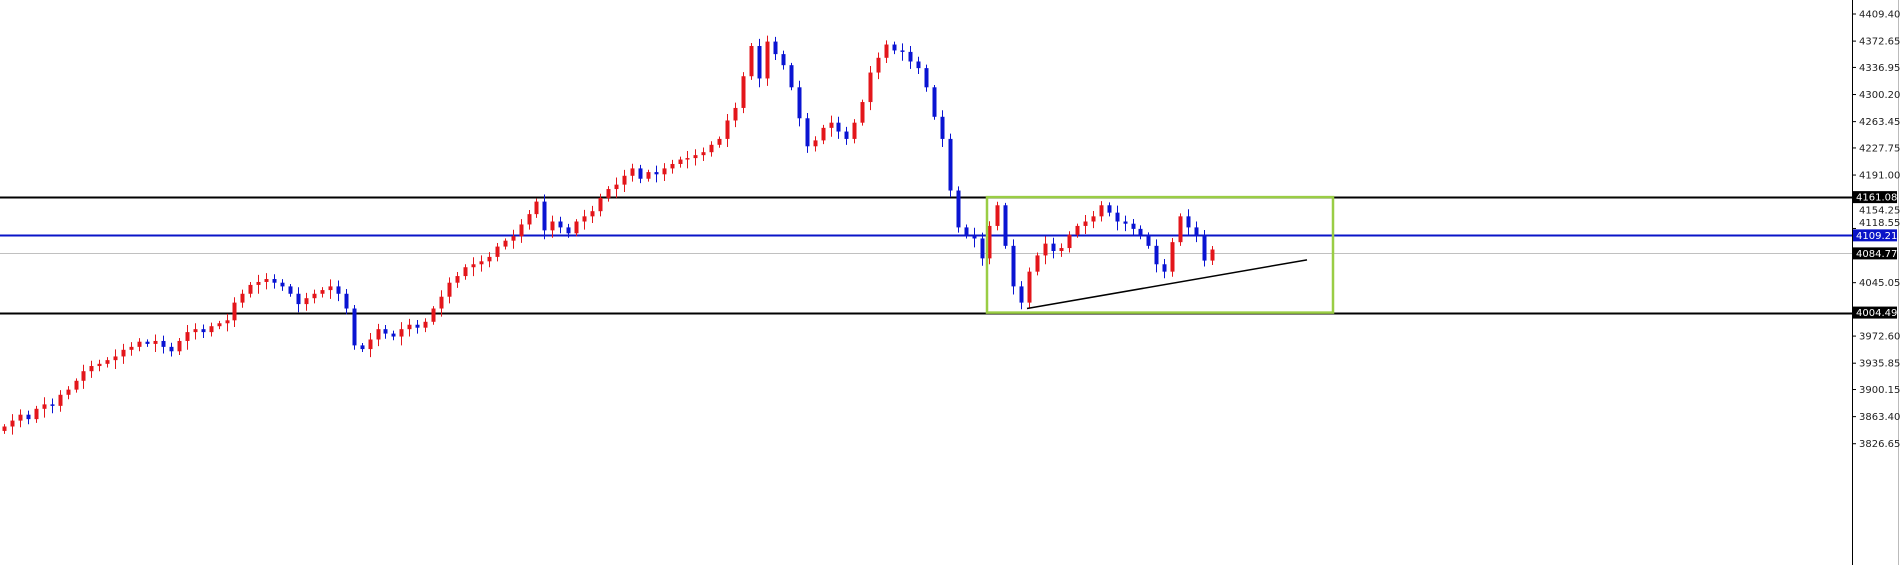 The width and height of the screenshot is (1901, 565). Describe the element at coordinates (1876, 198) in the screenshot. I see `level-price-label: 4161.08` at that location.